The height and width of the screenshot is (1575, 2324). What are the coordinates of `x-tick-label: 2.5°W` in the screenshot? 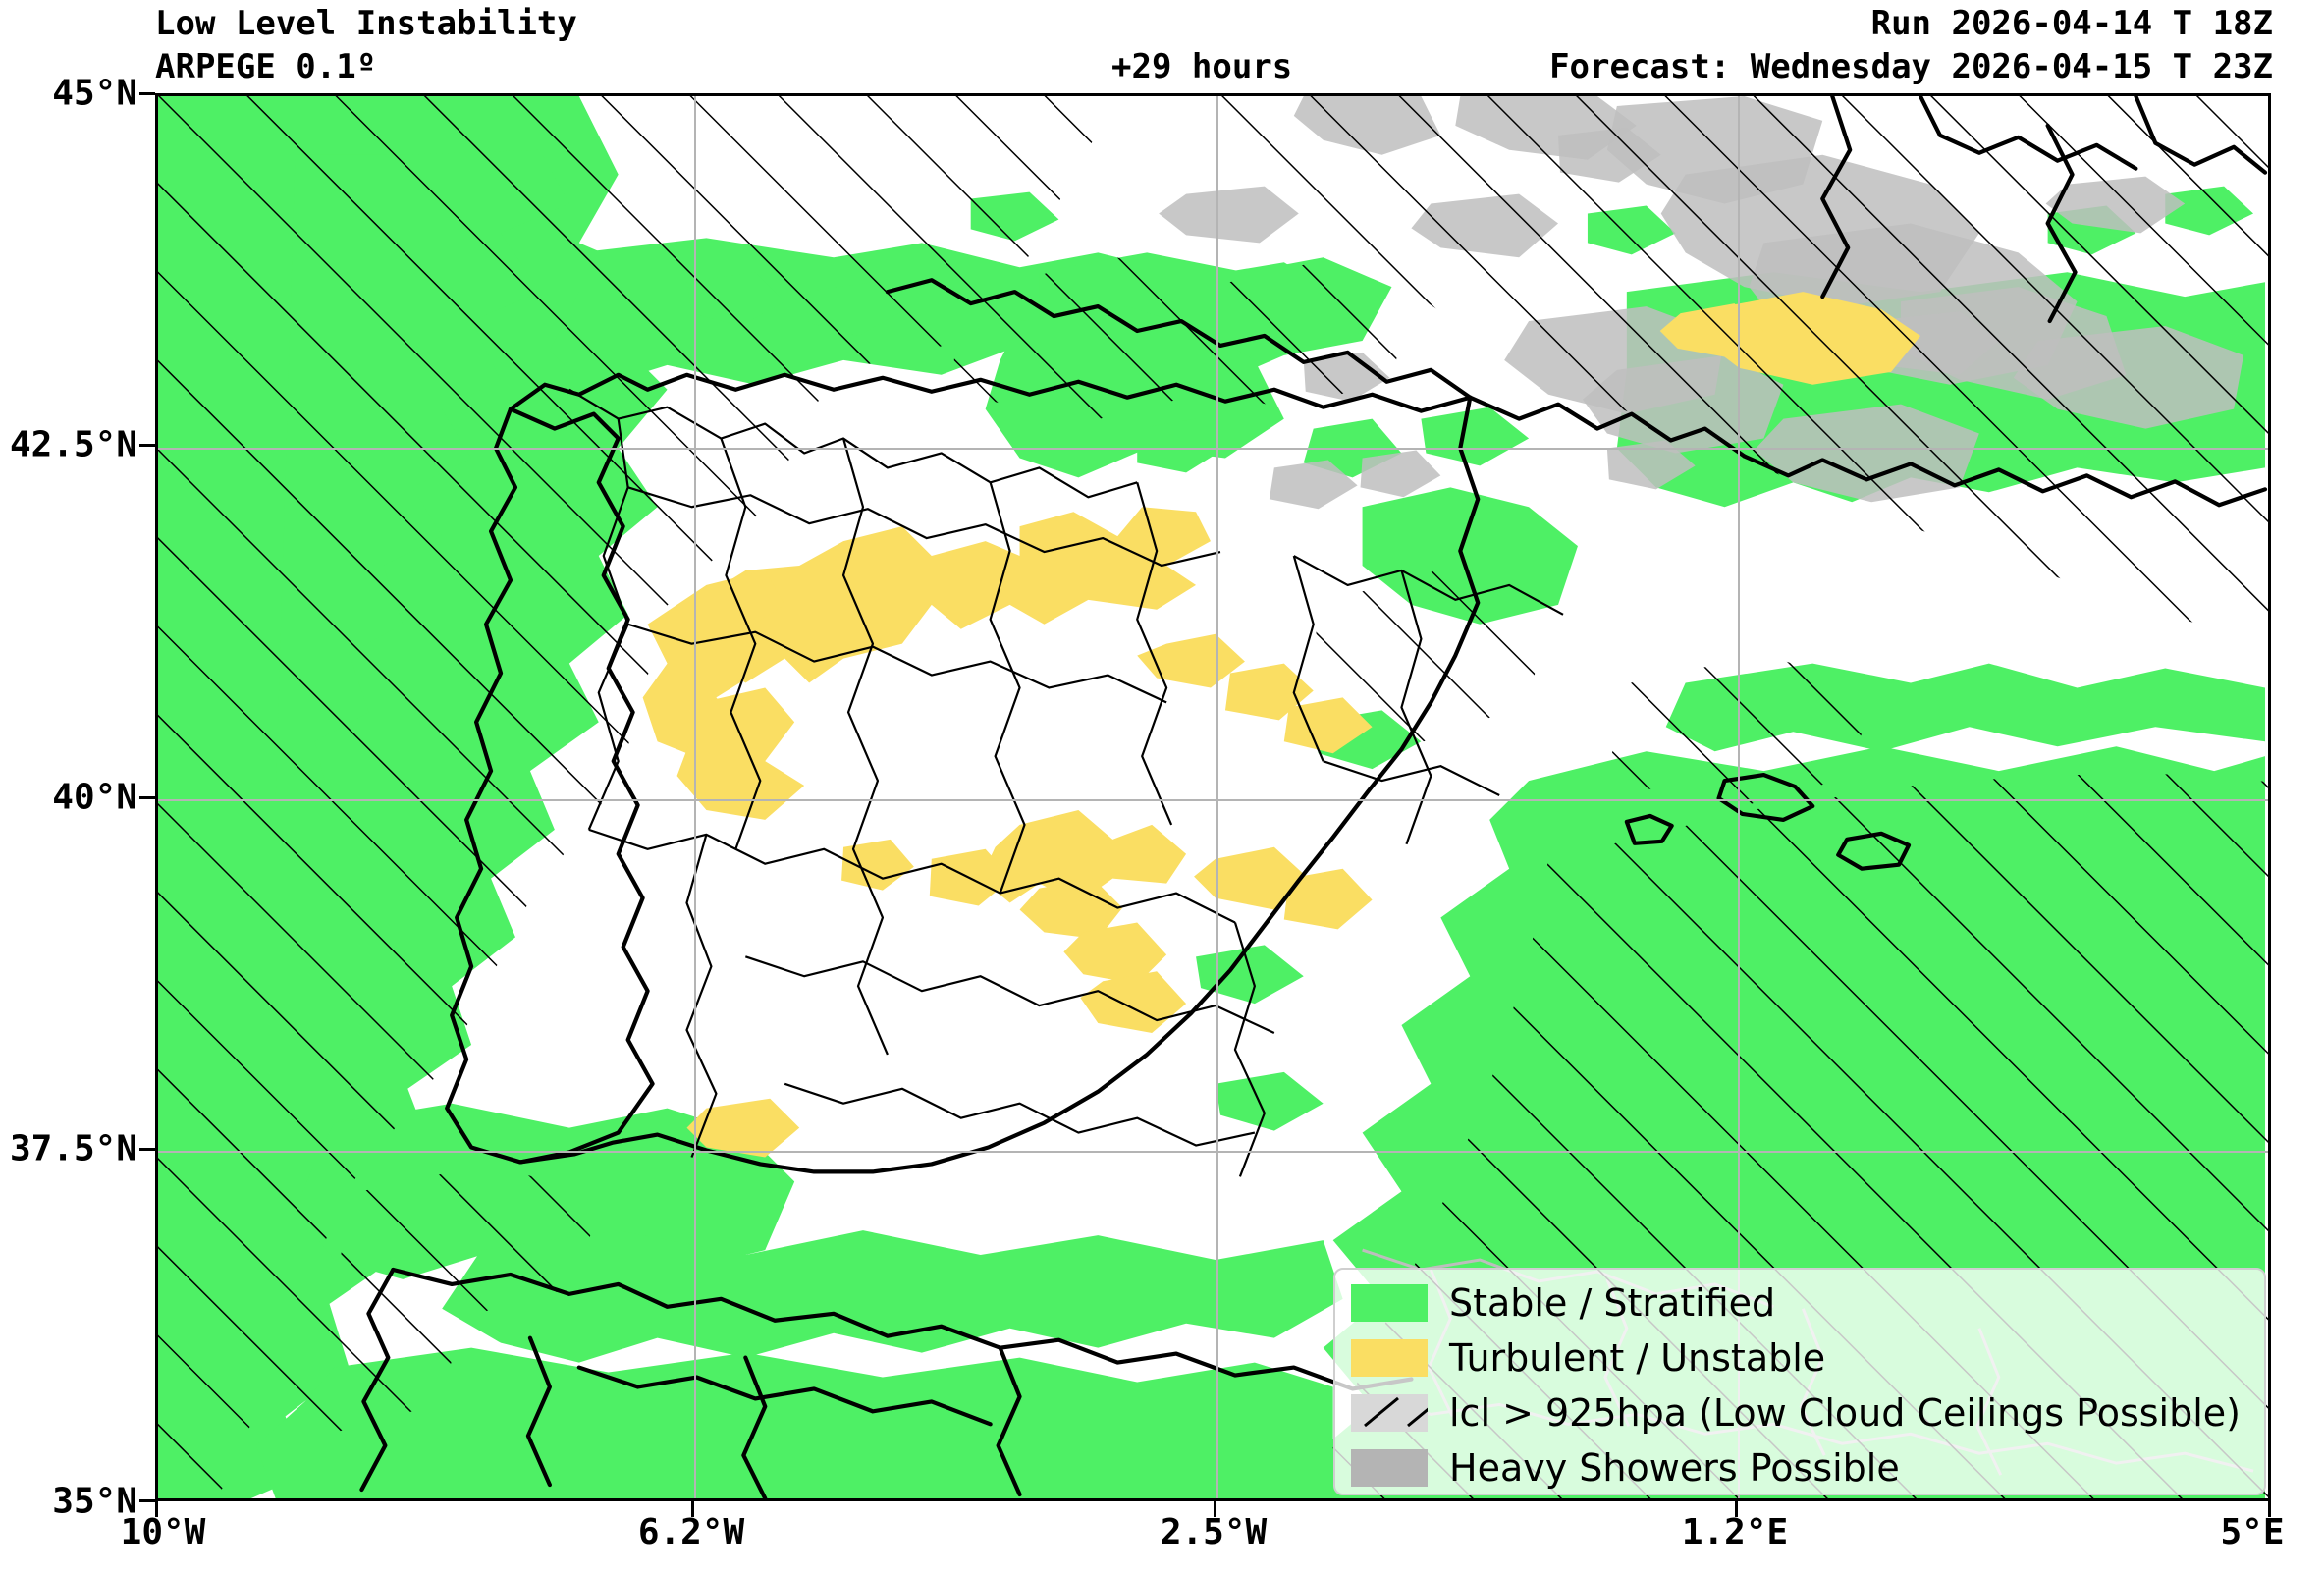 It's located at (1214, 1532).